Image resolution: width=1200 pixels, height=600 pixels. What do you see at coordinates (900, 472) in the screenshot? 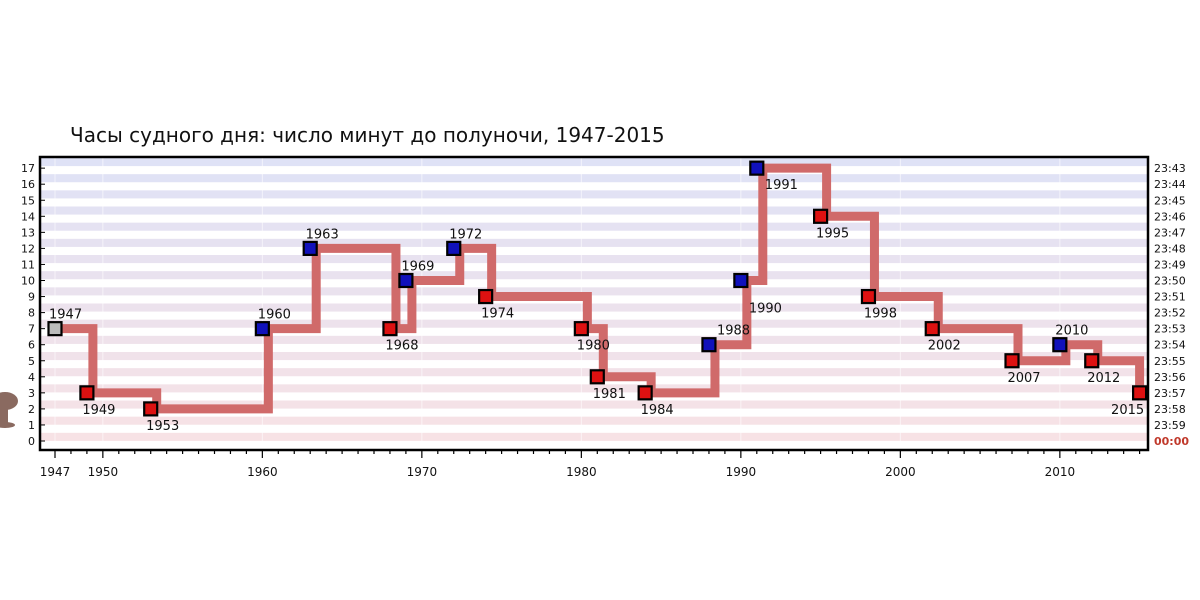
I see `x-tick-2000: 2000` at bounding box center [900, 472].